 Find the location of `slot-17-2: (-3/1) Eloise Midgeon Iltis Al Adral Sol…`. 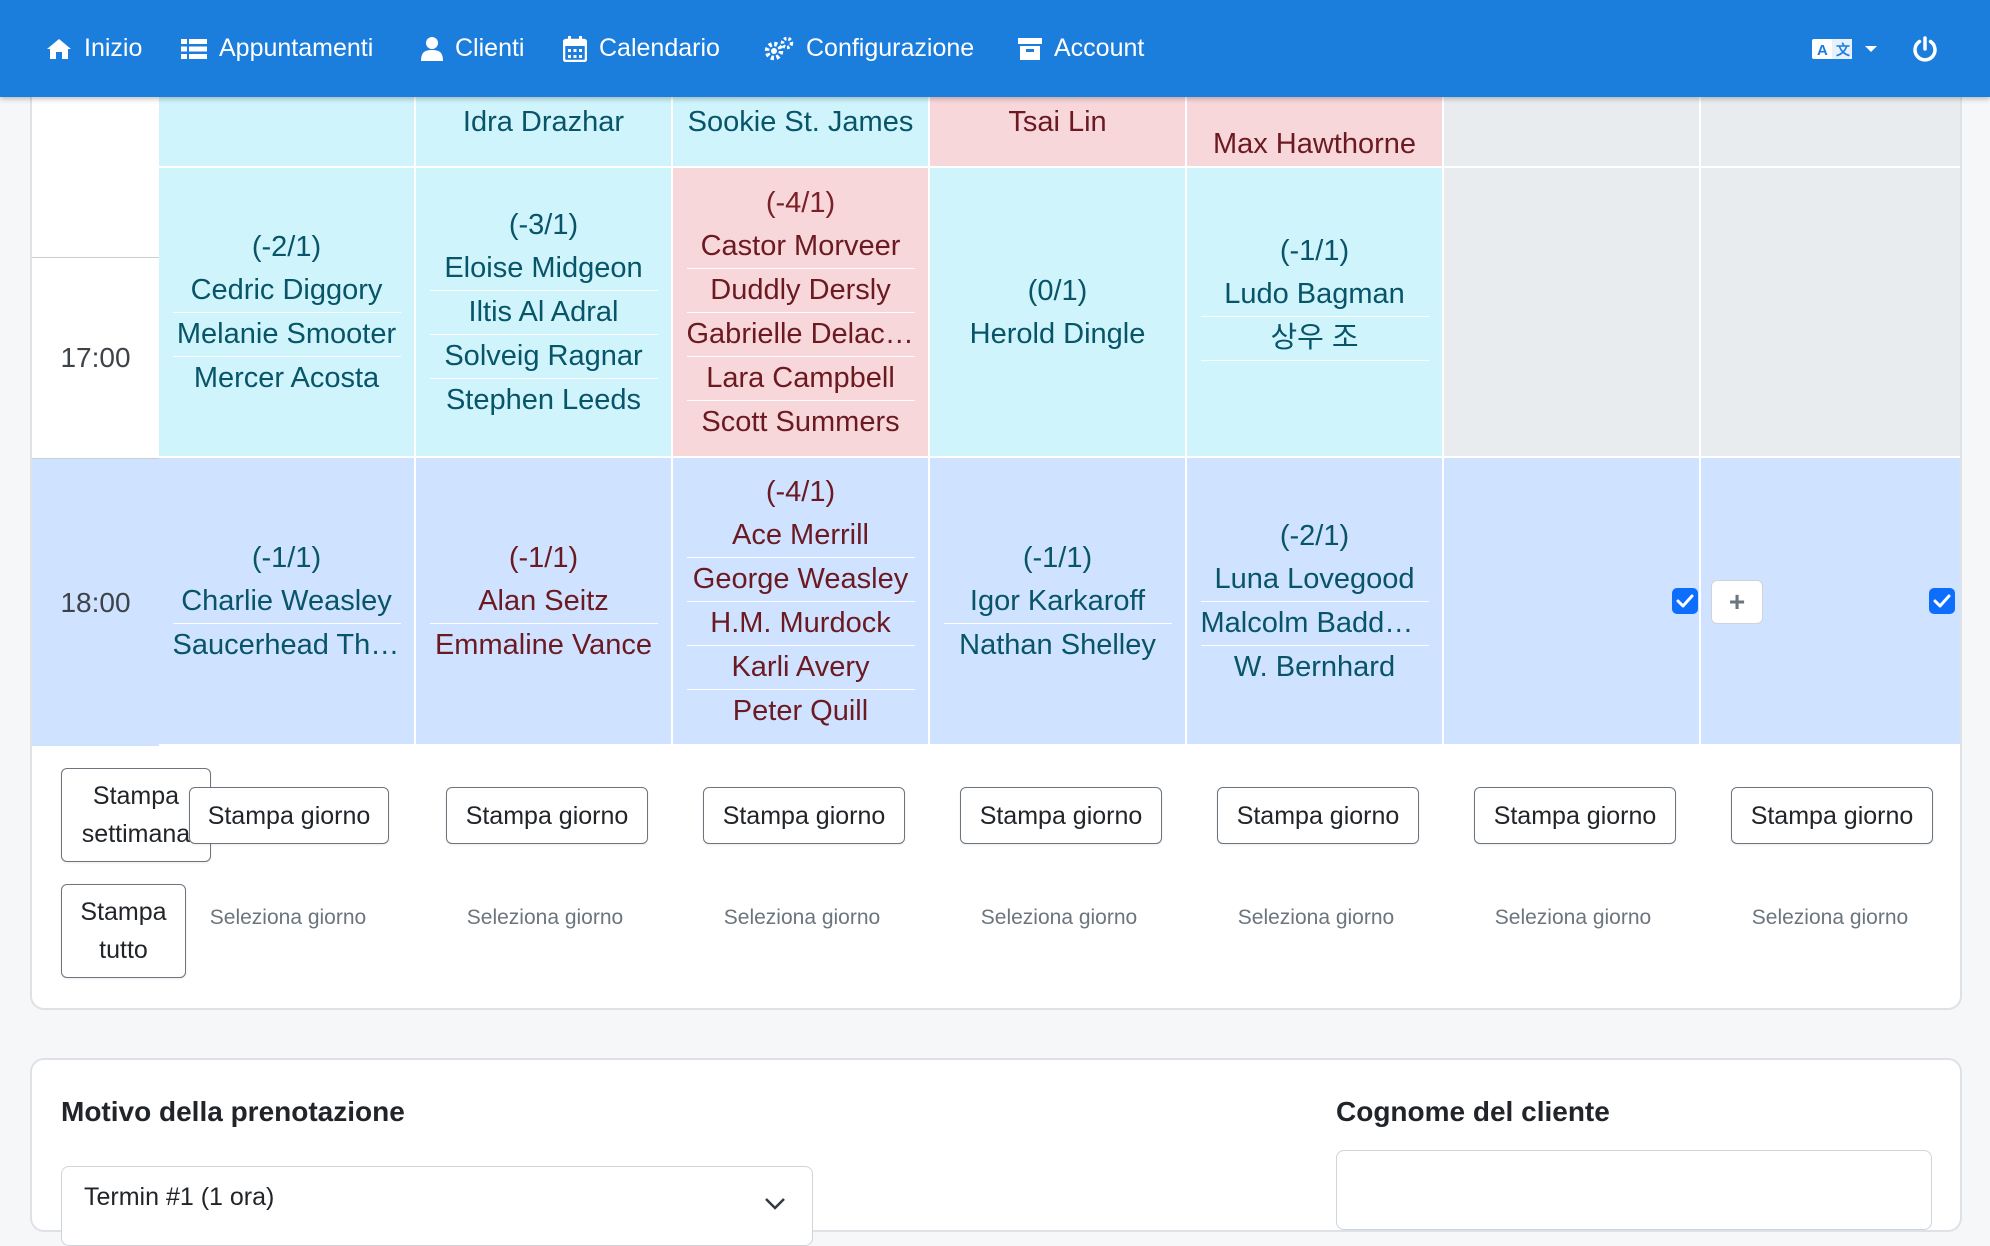

slot-17-2: (-3/1) Eloise Midgeon Iltis Al Adral Sol… is located at coordinates (544, 313).